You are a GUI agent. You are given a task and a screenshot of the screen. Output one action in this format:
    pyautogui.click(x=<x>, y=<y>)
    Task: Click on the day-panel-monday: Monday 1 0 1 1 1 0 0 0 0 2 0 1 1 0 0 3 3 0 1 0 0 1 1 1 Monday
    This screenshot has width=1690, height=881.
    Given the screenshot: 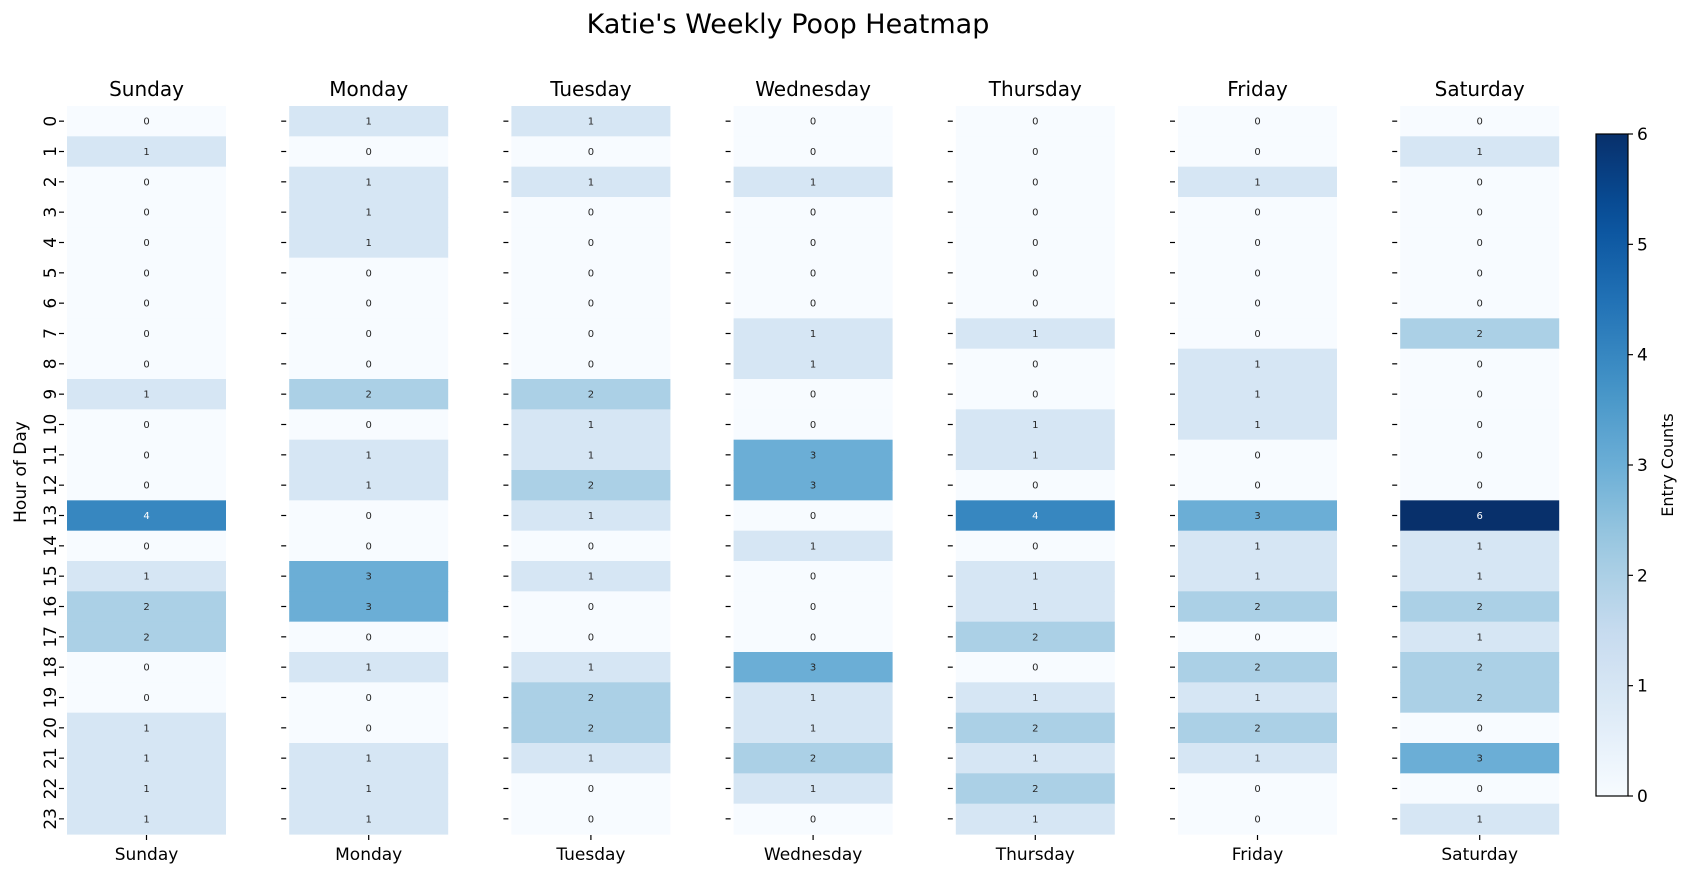 What is the action you would take?
    pyautogui.click(x=365, y=471)
    